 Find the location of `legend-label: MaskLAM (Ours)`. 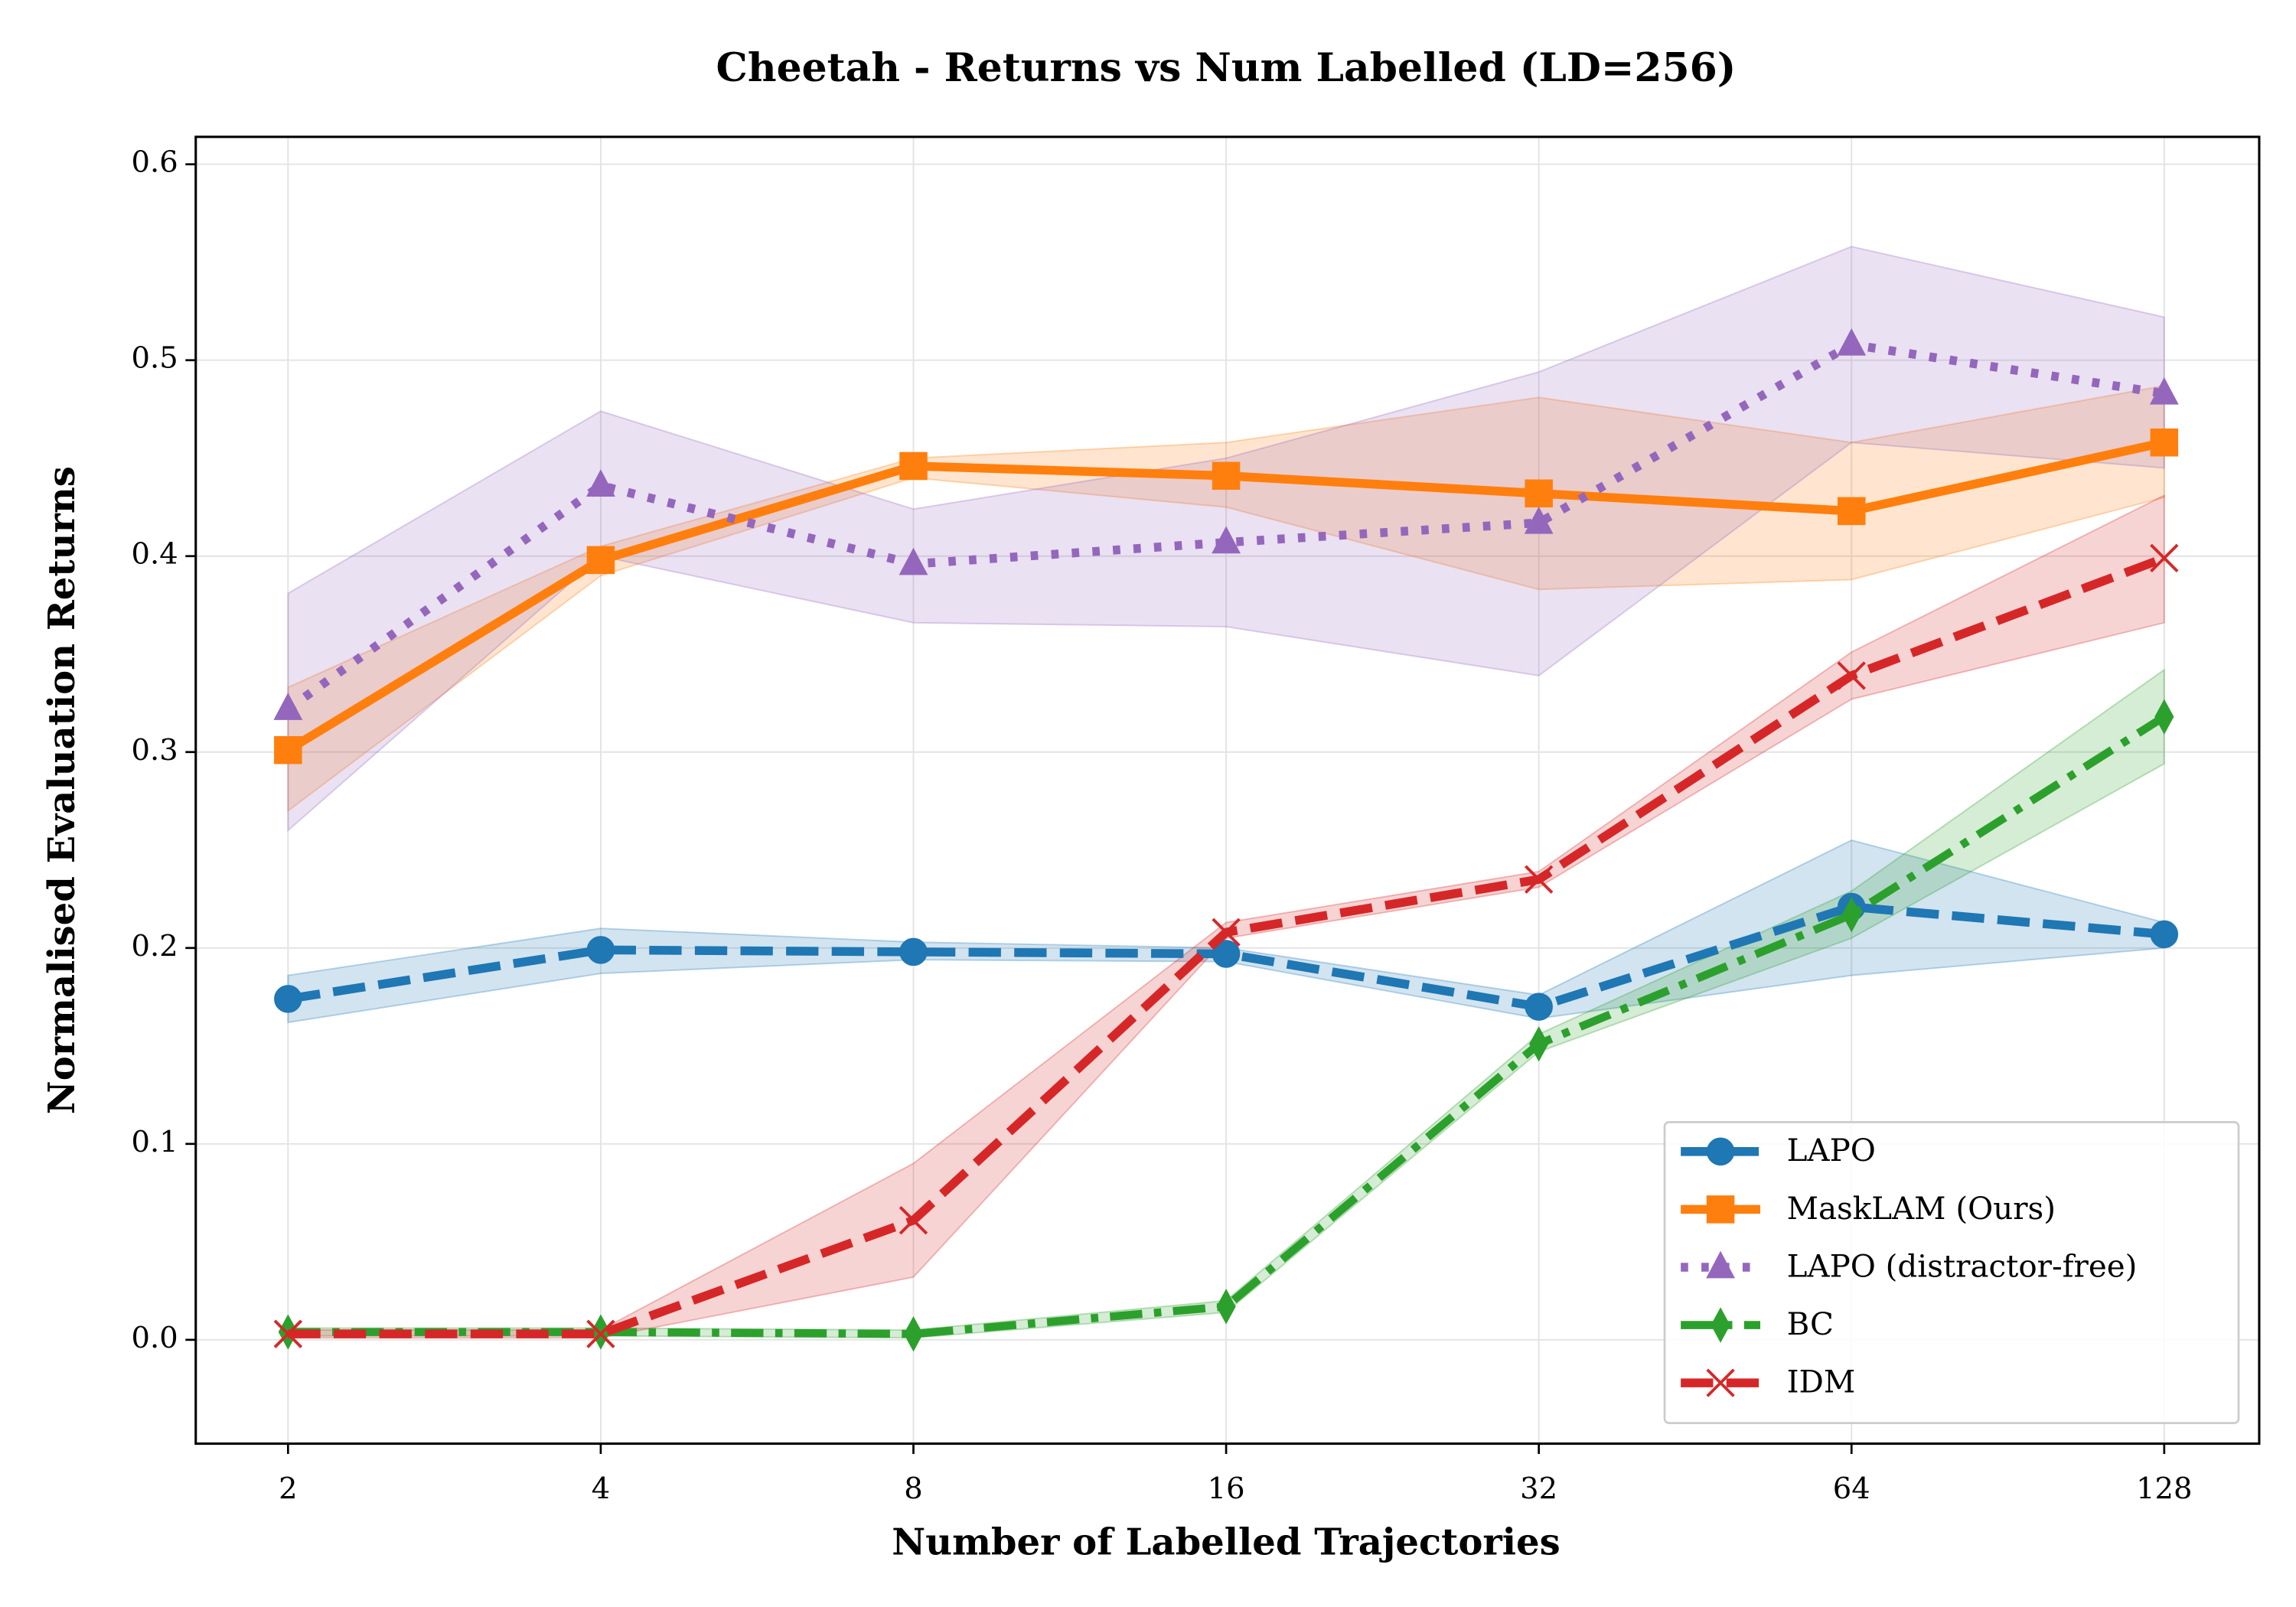

legend-label: MaskLAM (Ours) is located at coordinates (1921, 1209).